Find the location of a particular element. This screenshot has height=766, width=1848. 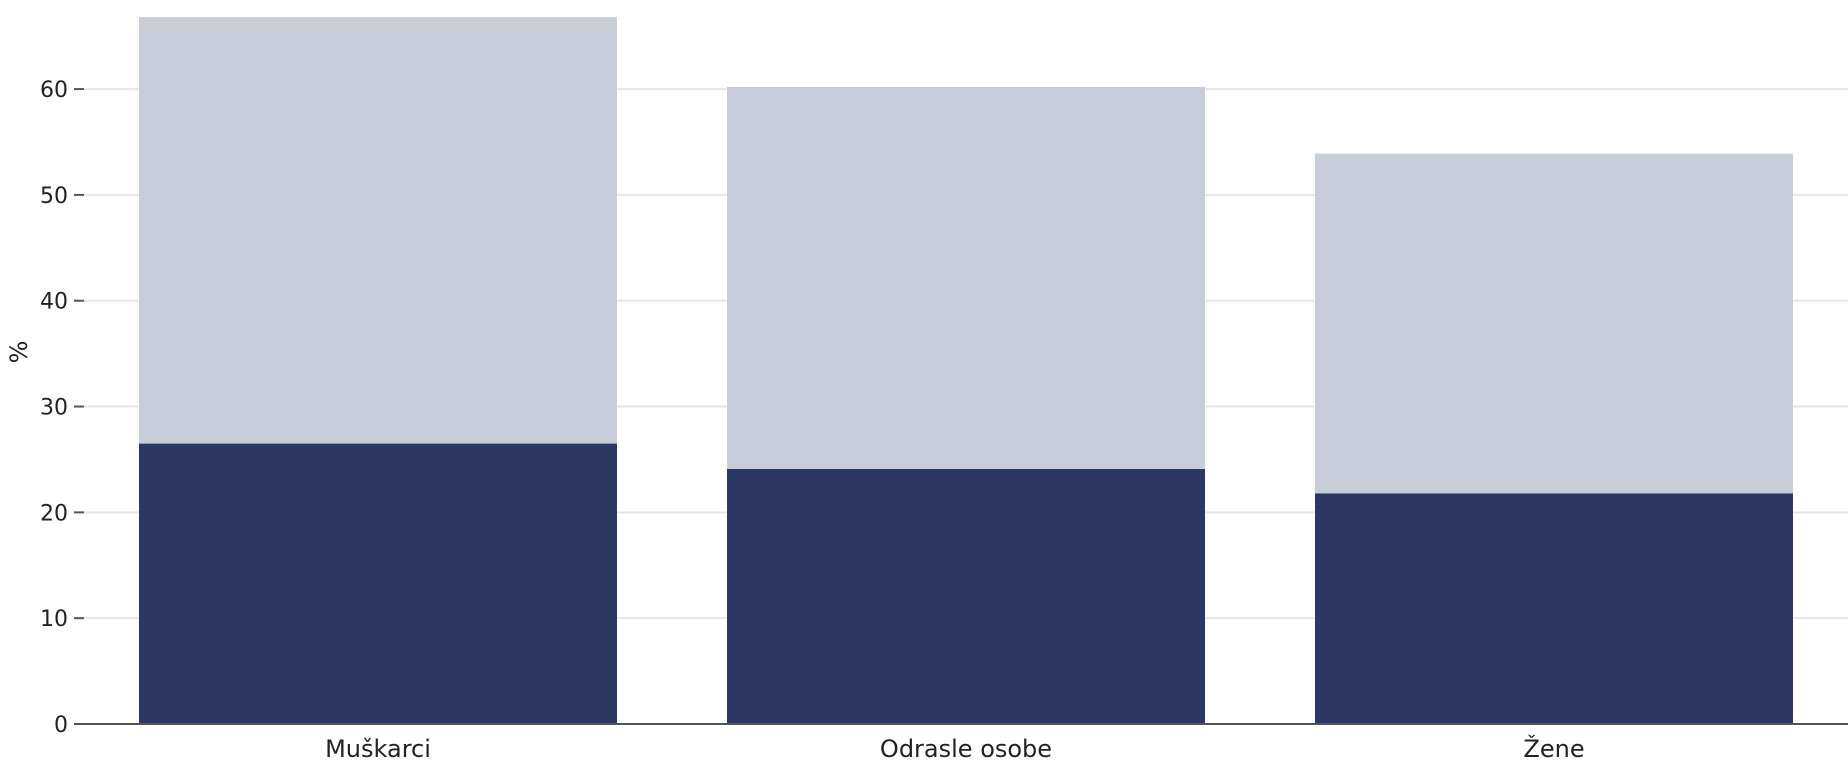

y-tick-label: 50 is located at coordinates (54, 196).